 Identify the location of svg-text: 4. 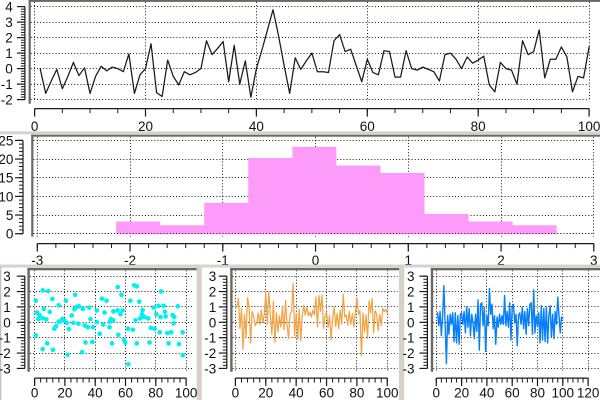
(9, 7).